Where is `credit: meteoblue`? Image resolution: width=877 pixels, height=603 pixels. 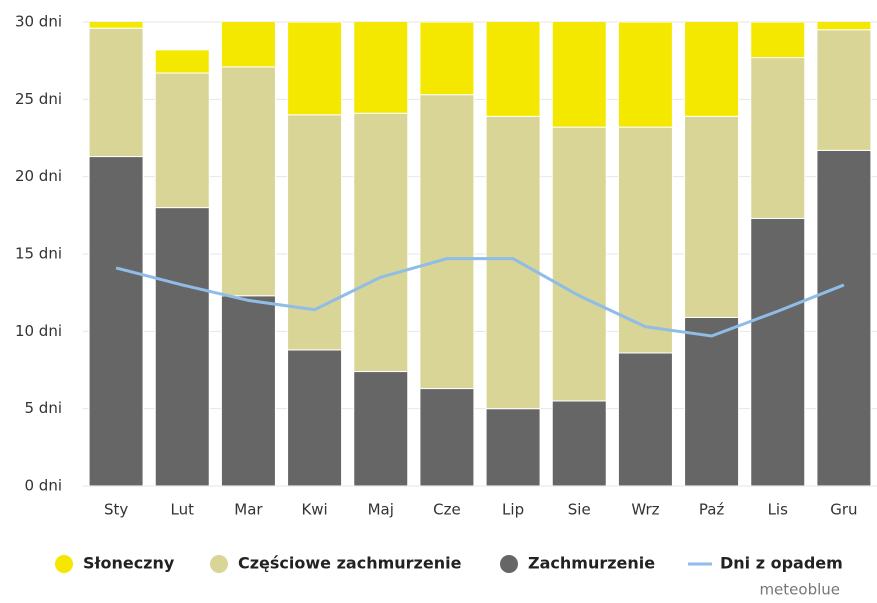
credit: meteoblue is located at coordinates (799, 590).